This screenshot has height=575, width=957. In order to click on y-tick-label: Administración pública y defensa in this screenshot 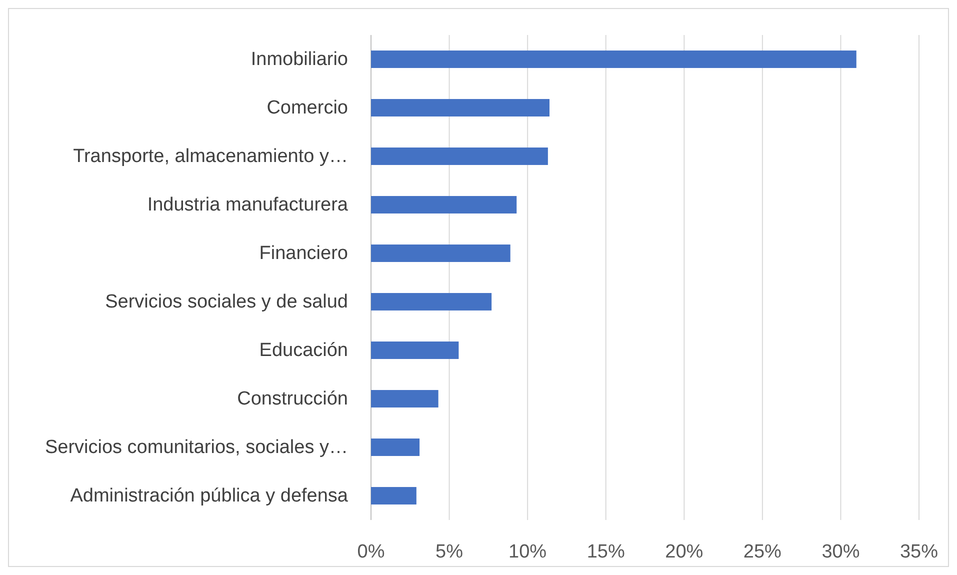, I will do `click(209, 495)`.